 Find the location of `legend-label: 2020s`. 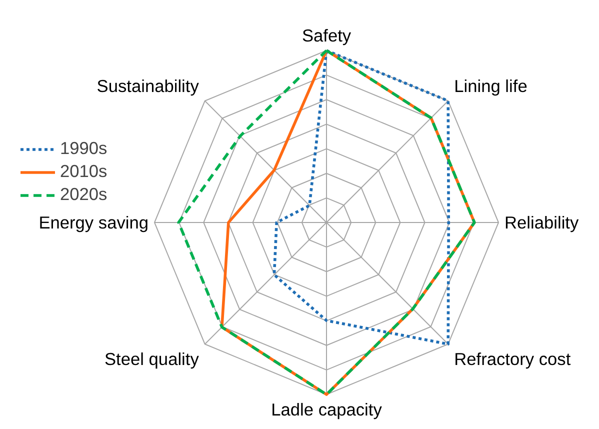

legend-label: 2020s is located at coordinates (84, 194).